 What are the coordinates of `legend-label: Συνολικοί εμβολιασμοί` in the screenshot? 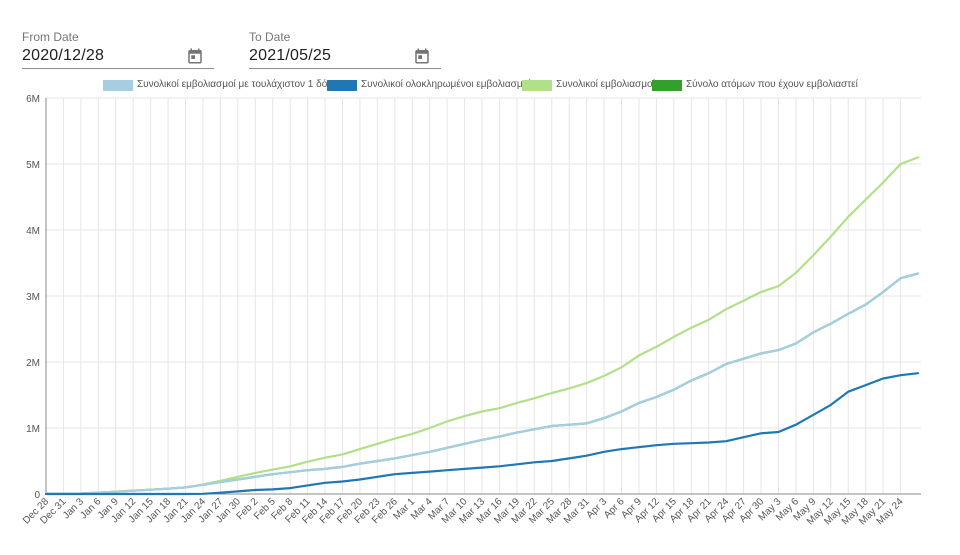 It's located at (605, 84).